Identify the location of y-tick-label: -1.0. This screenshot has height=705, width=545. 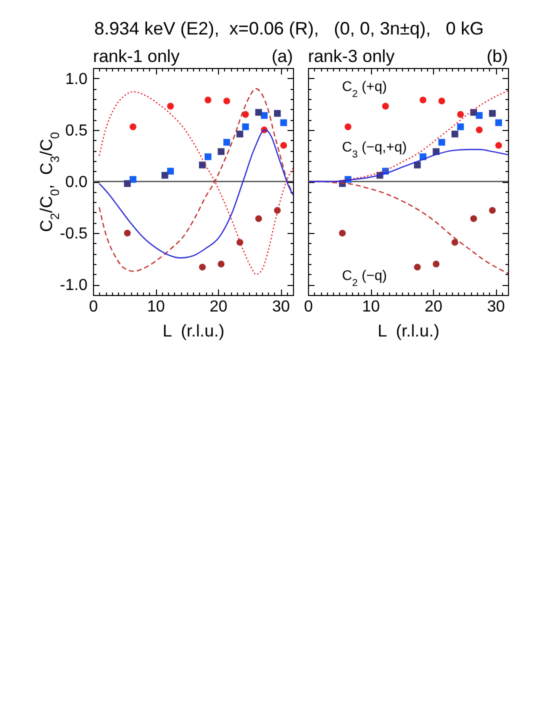
(74, 285).